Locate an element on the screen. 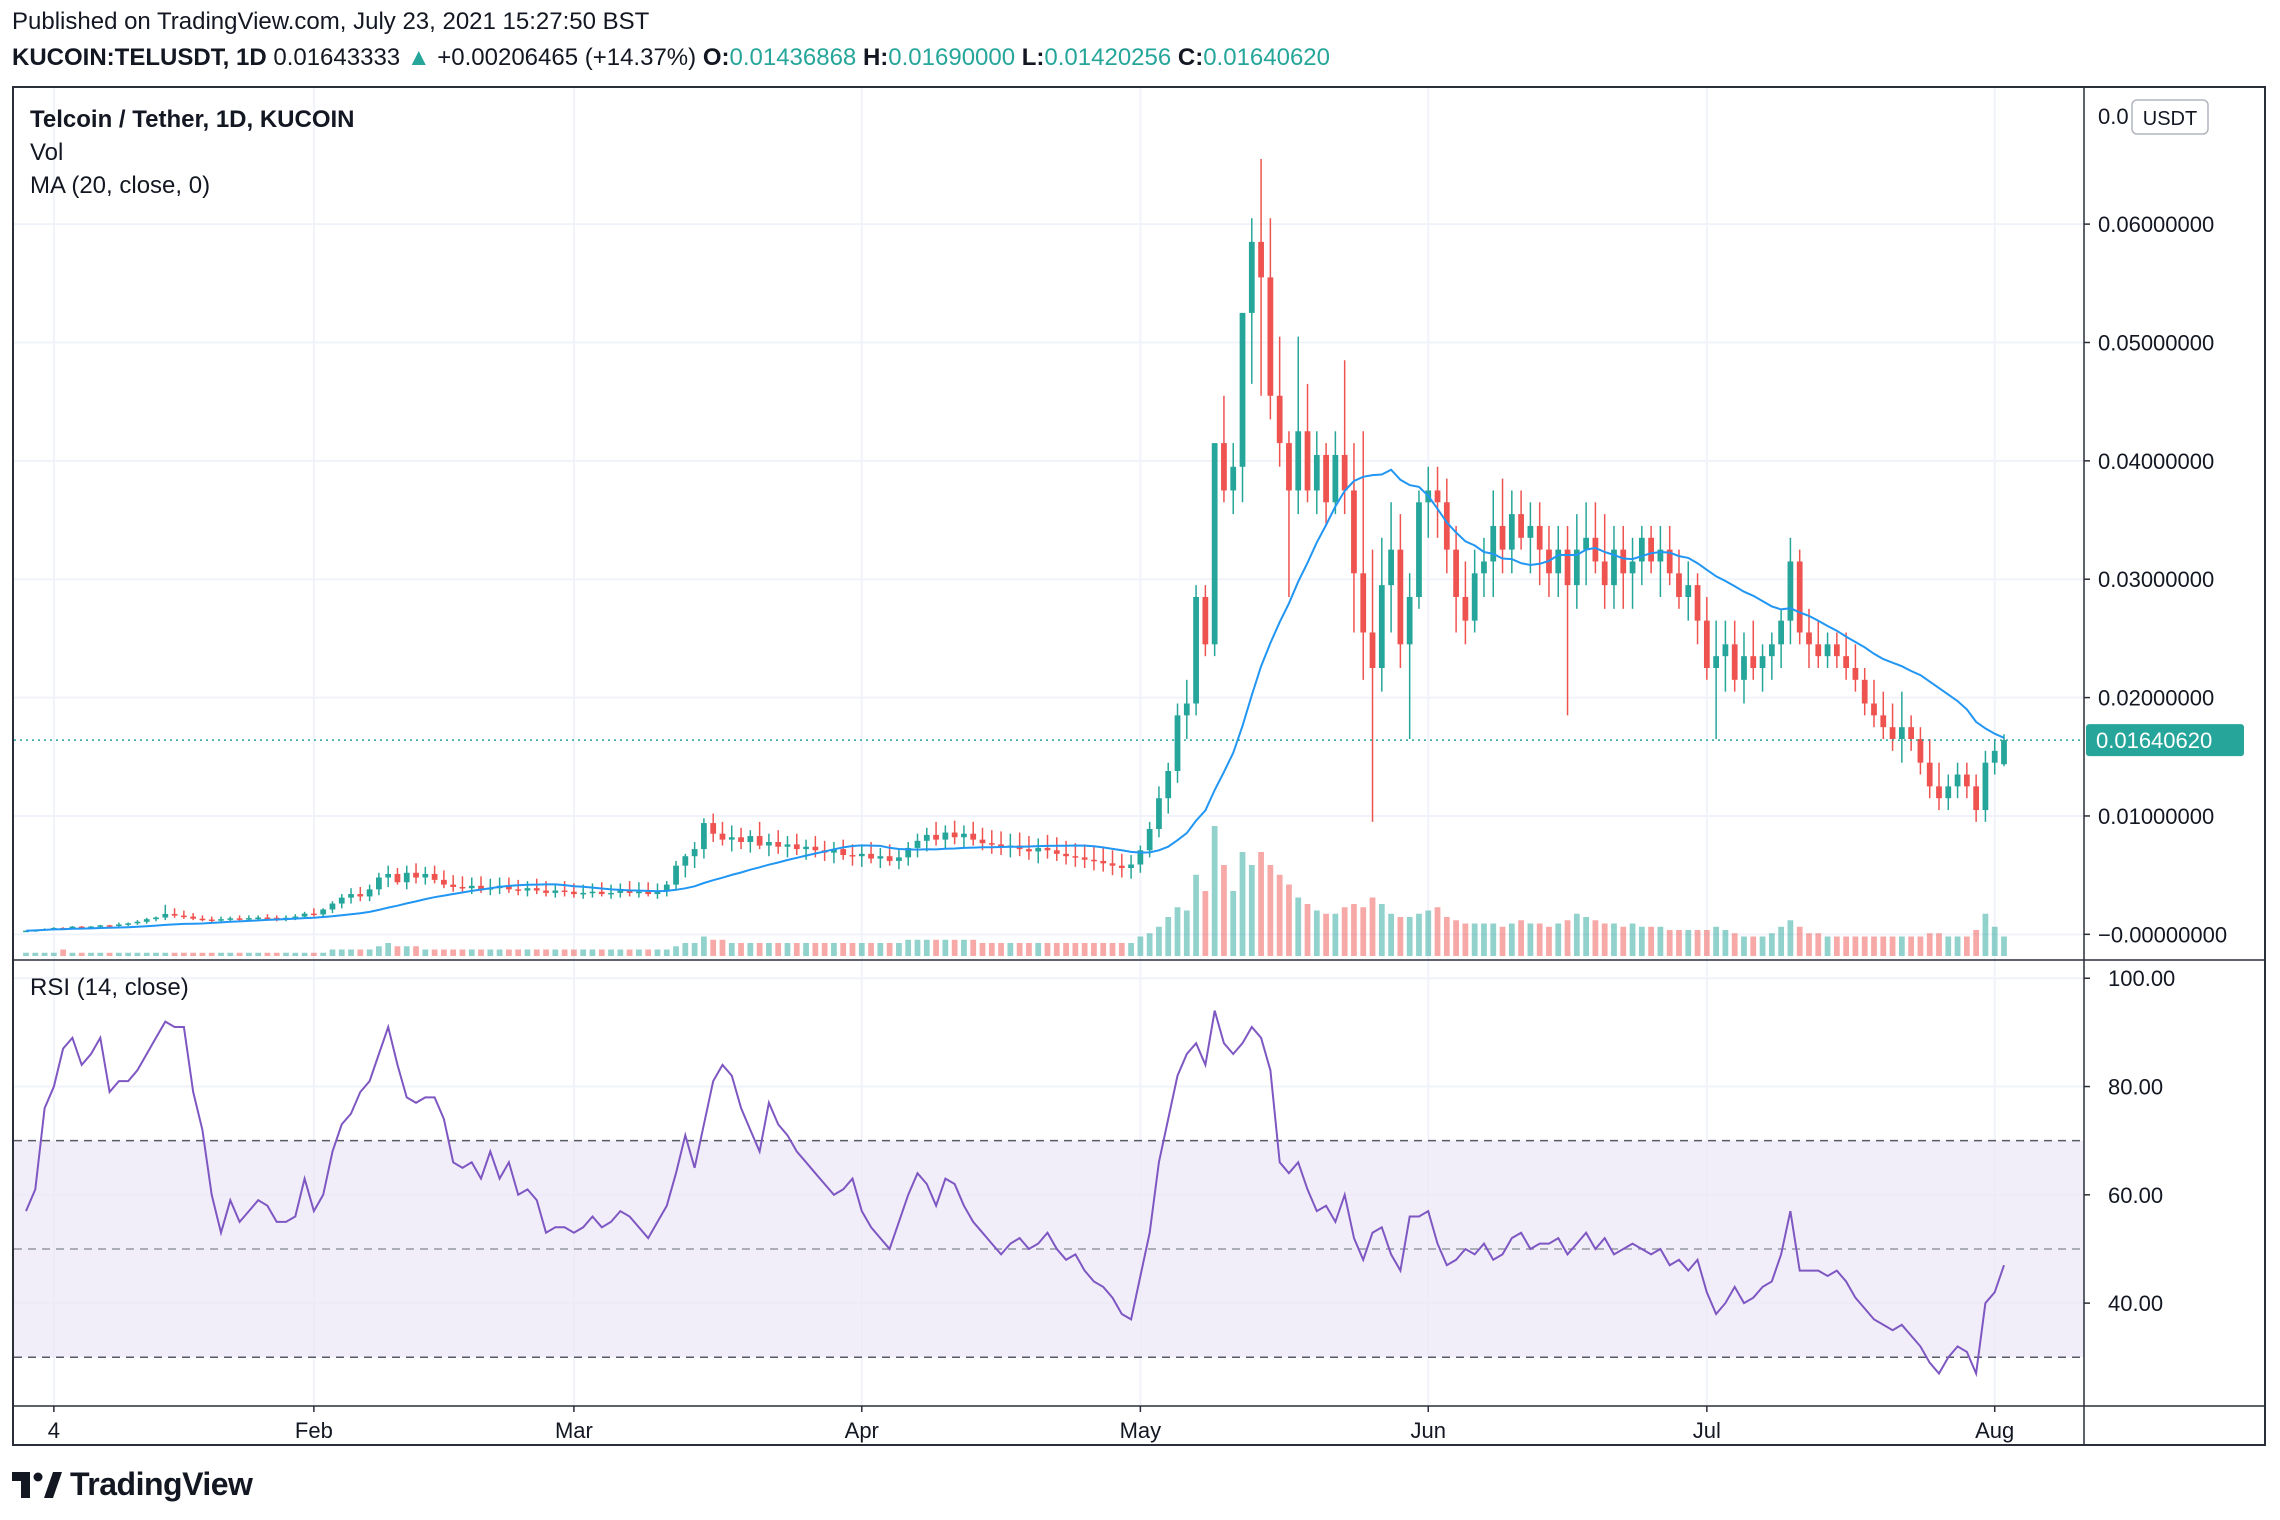 The width and height of the screenshot is (2280, 1520). currency-label: USDT is located at coordinates (2170, 119).